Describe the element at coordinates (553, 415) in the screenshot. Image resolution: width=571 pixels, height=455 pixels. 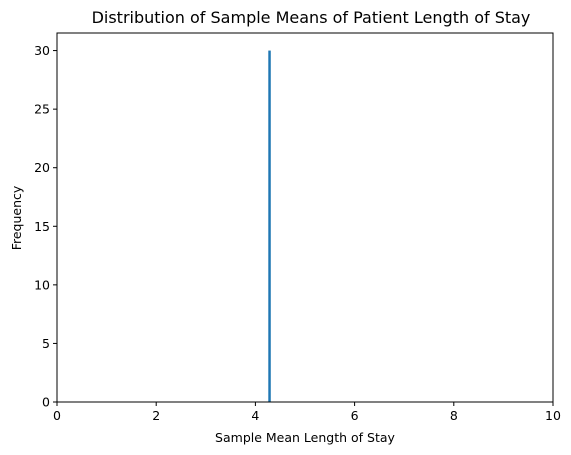
I see `x-tick-label-5: 10` at that location.